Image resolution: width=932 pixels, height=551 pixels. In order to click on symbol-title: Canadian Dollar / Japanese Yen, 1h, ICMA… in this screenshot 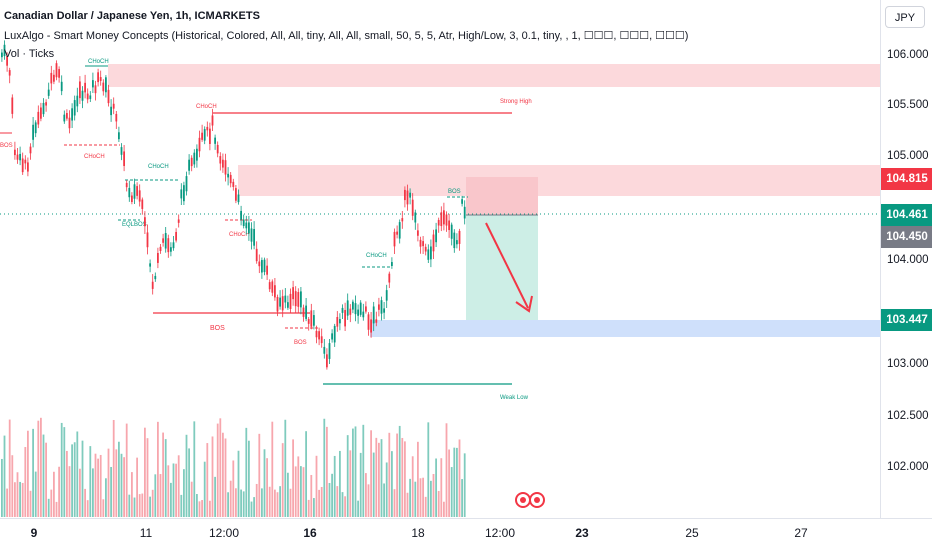, I will do `click(132, 16)`.